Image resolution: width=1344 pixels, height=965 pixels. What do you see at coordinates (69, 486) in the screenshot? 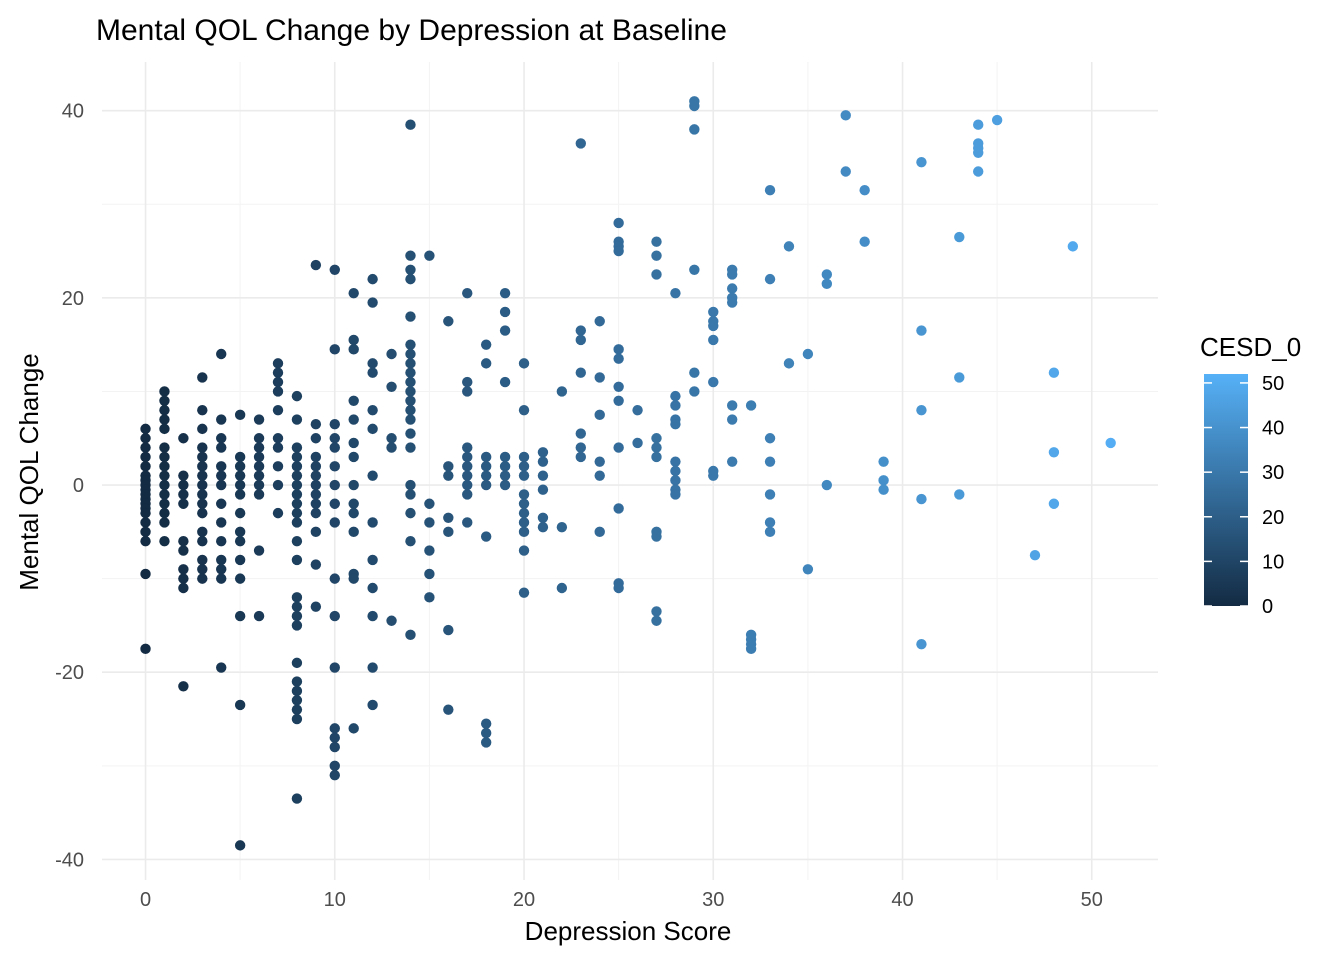
I see `y-axis-ticks: -40 -20 0 20 40` at bounding box center [69, 486].